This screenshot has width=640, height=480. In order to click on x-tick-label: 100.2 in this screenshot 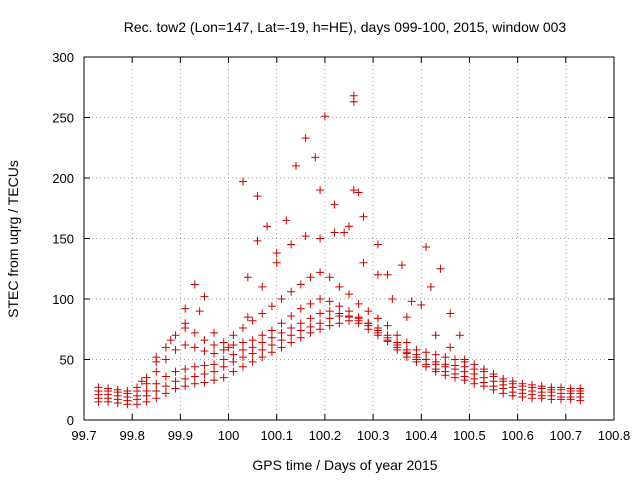, I will do `click(325, 435)`.